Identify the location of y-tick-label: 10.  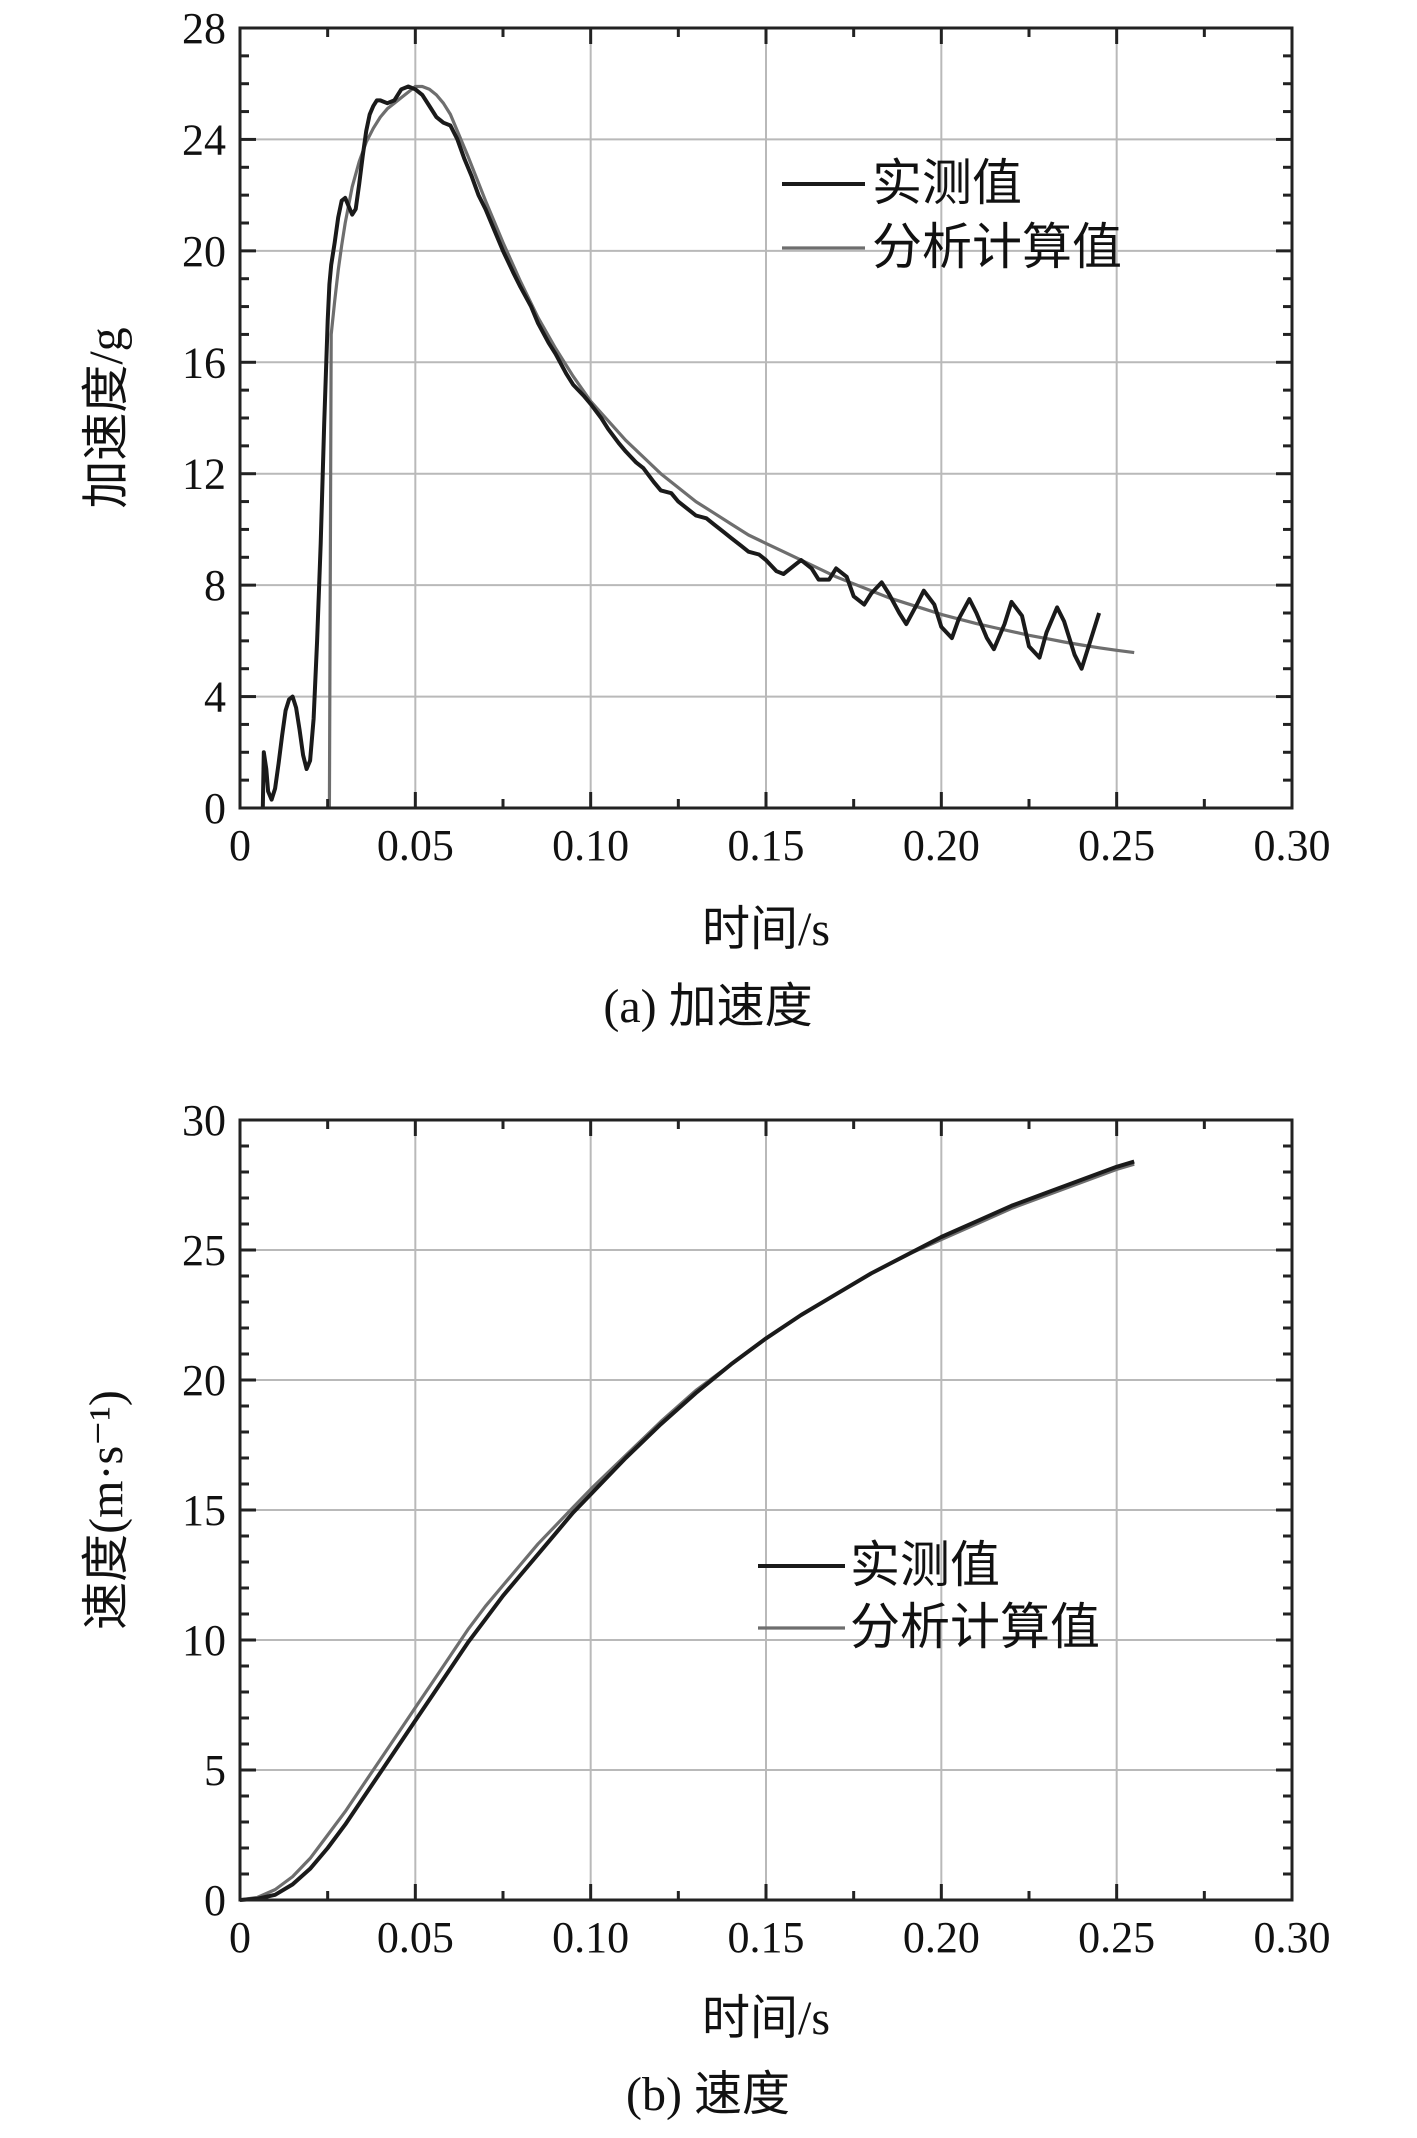
(204, 1640).